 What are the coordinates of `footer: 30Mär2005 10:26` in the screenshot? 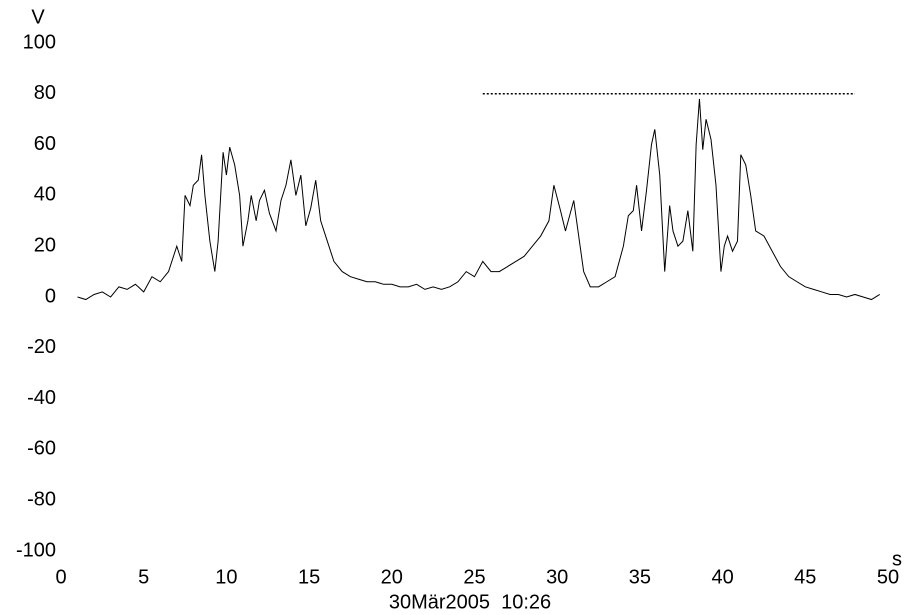 It's located at (470, 602).